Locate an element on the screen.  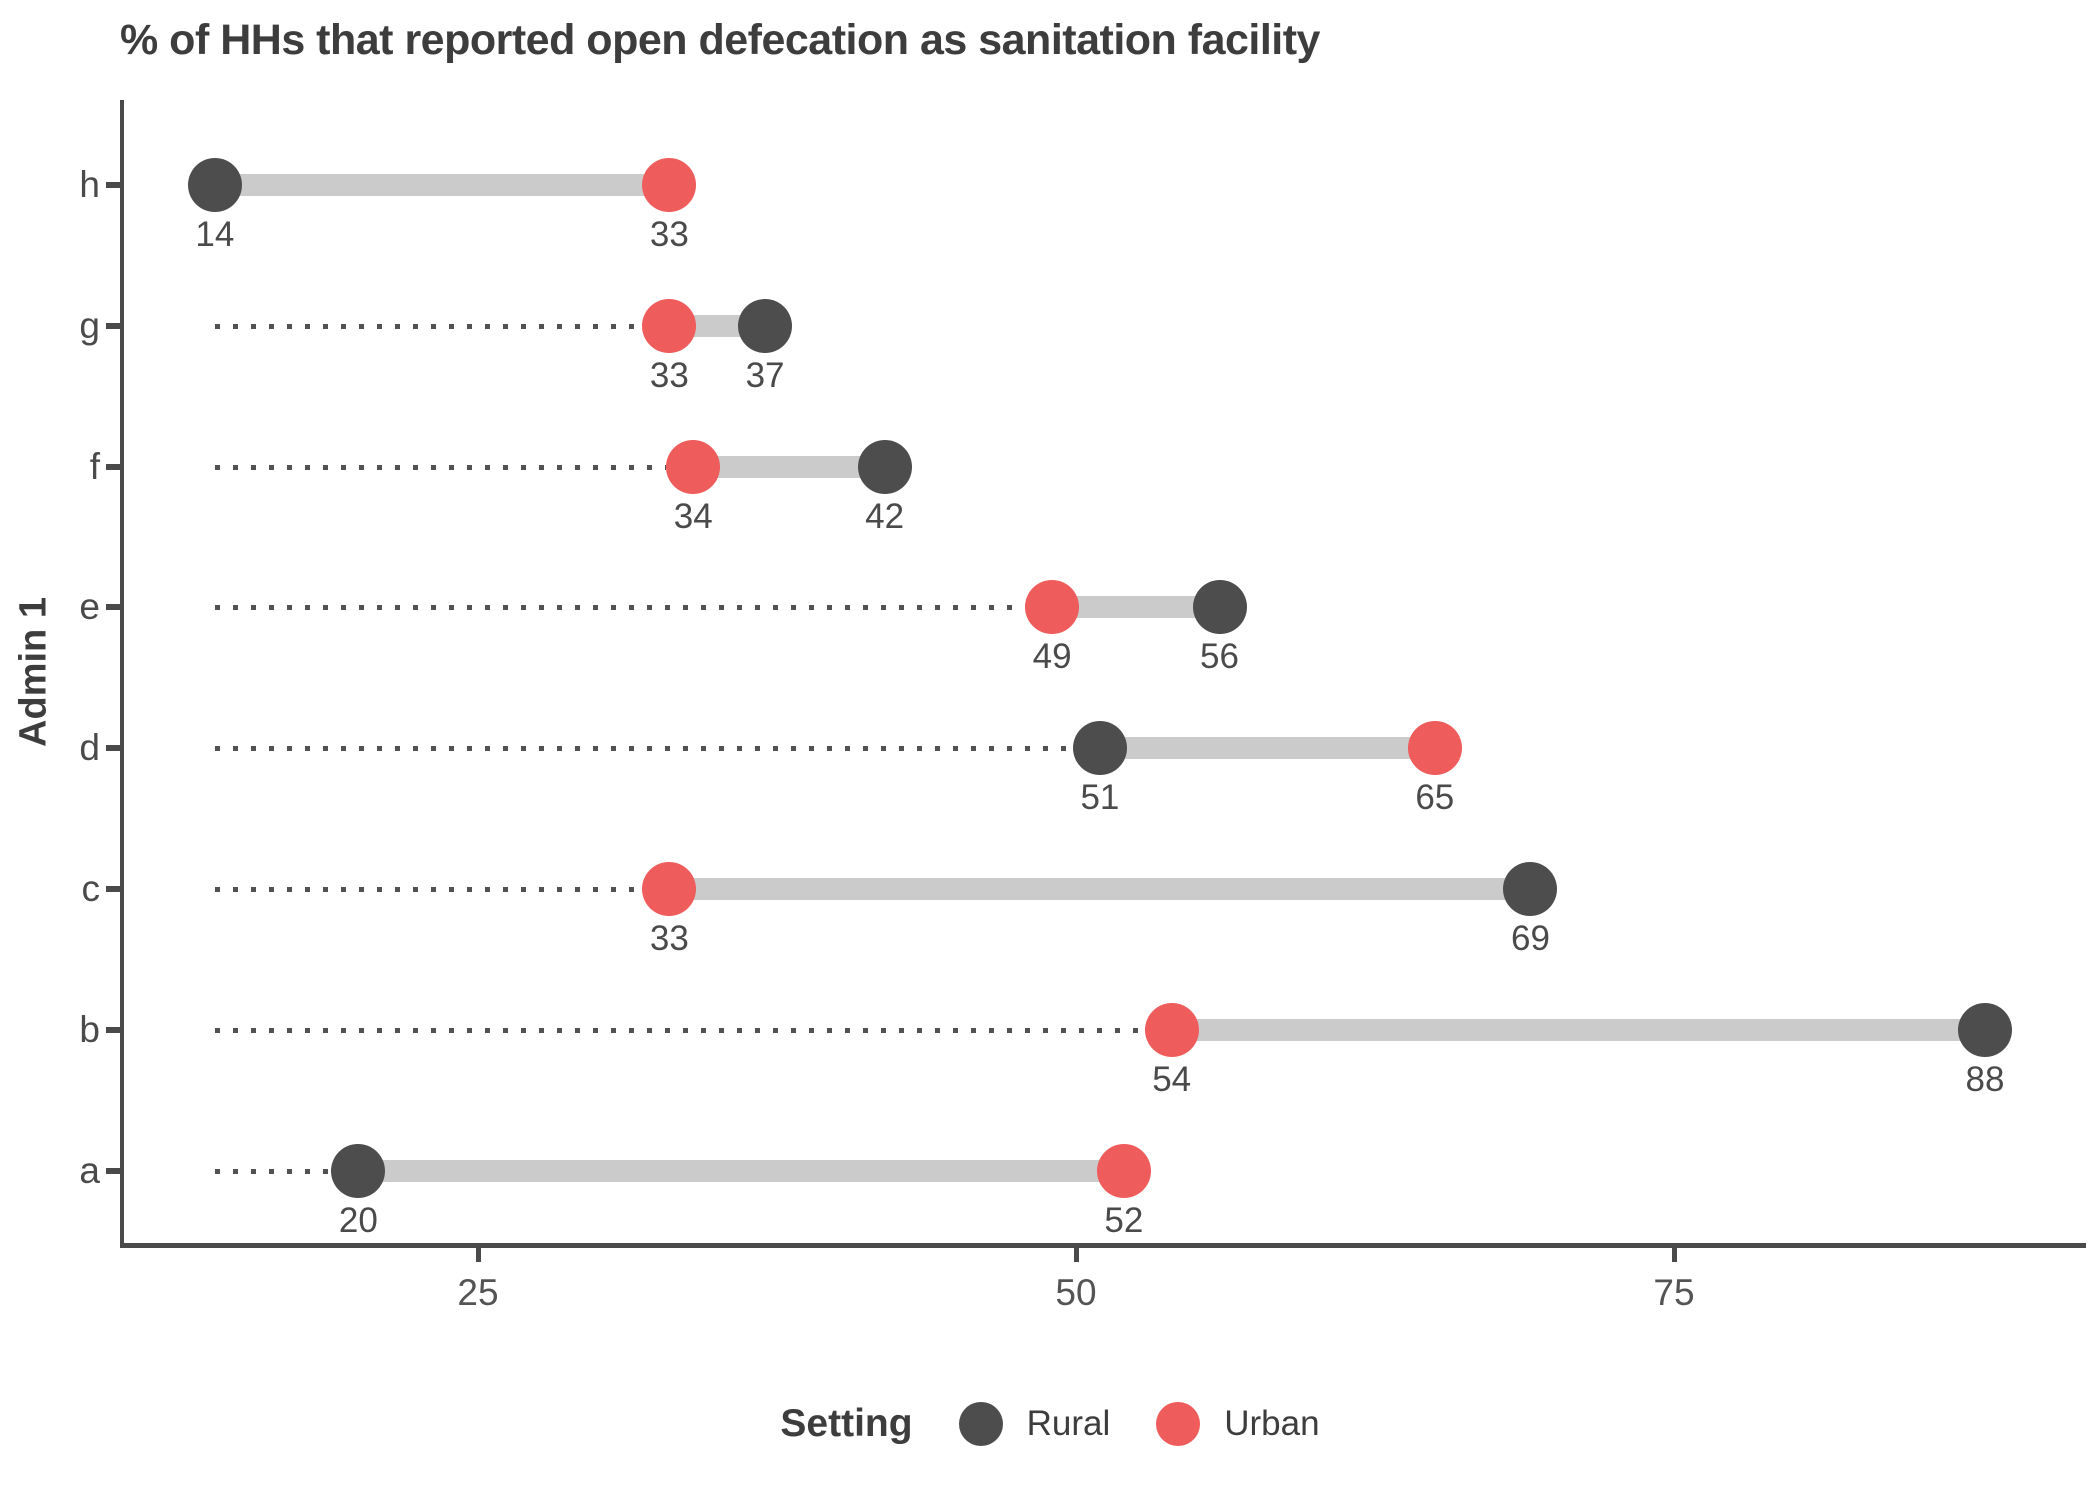
legend-entry-urban: Urban is located at coordinates (1238, 1424).